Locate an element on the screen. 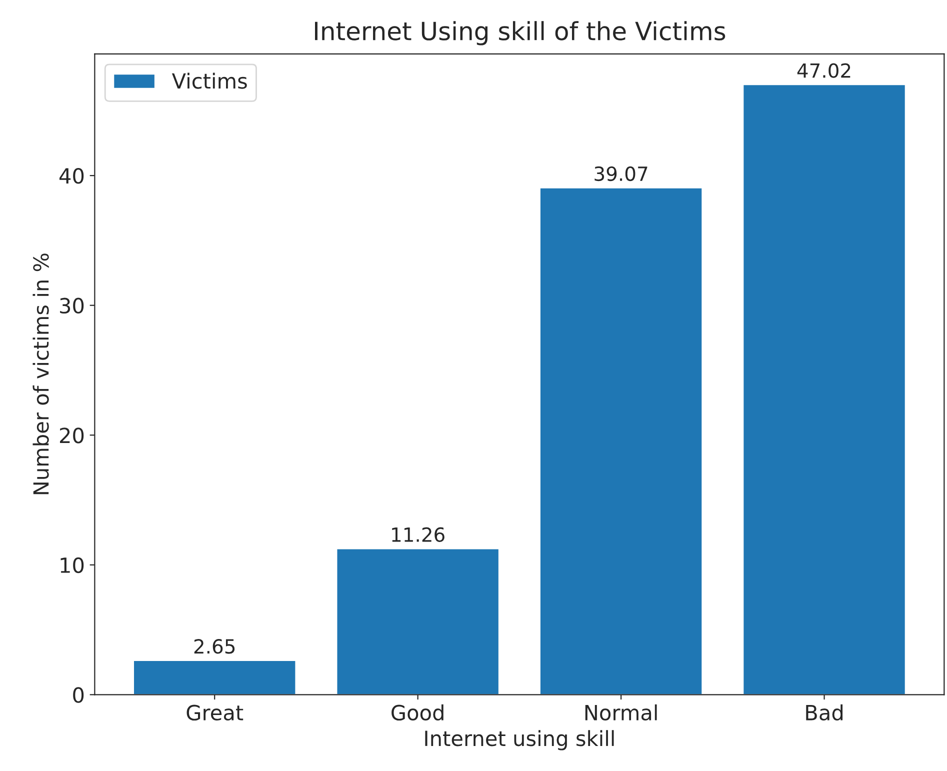 The height and width of the screenshot is (771, 947). y-tick-label: 10 is located at coordinates (72, 565).